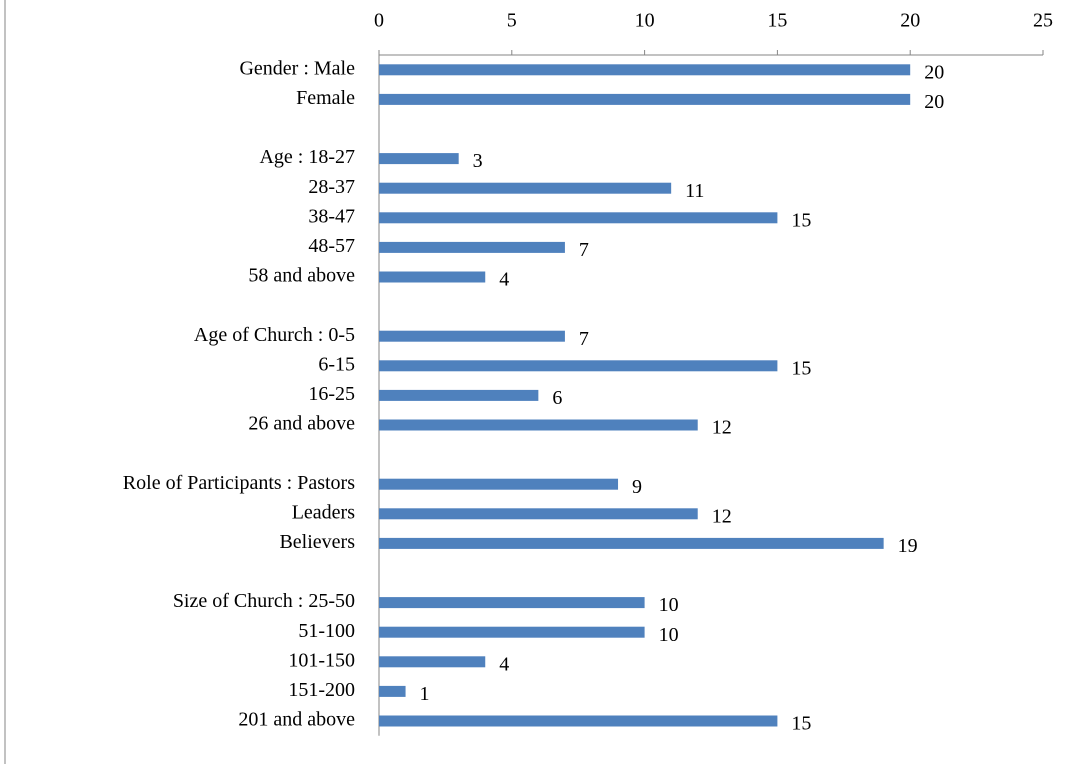 Image resolution: width=1076 pixels, height=764 pixels. I want to click on y-tick-label: Believers, so click(317, 542).